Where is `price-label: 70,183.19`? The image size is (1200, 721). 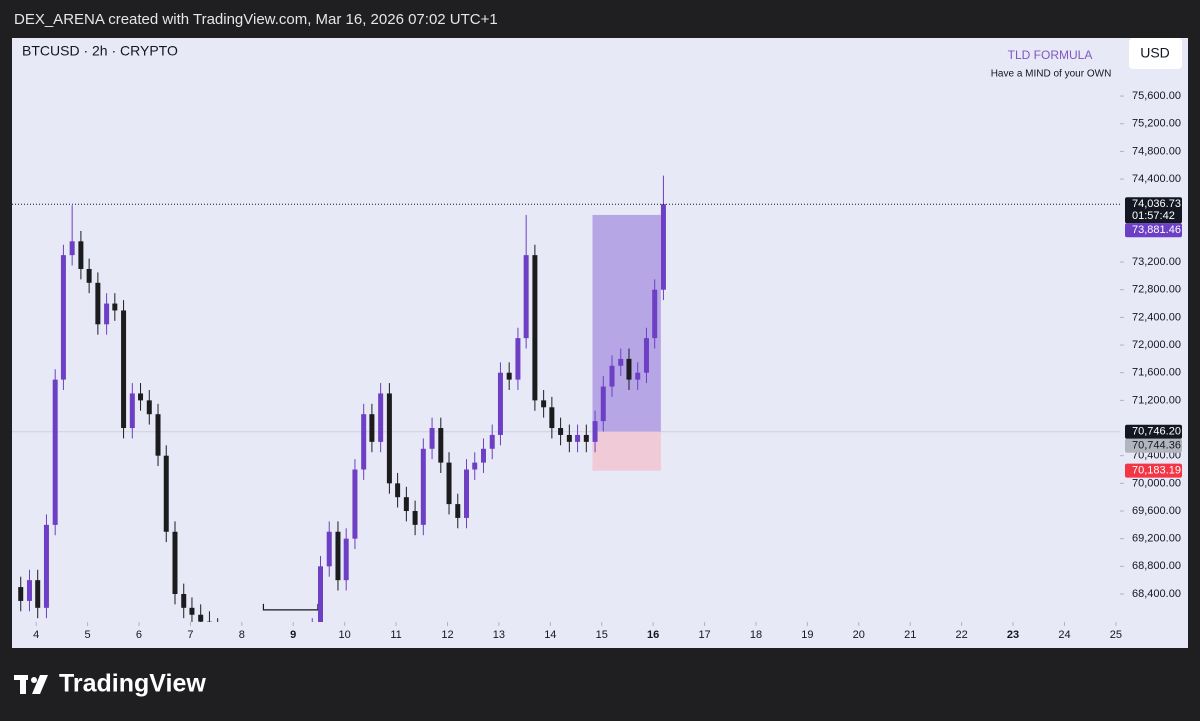 price-label: 70,183.19 is located at coordinates (1156, 471).